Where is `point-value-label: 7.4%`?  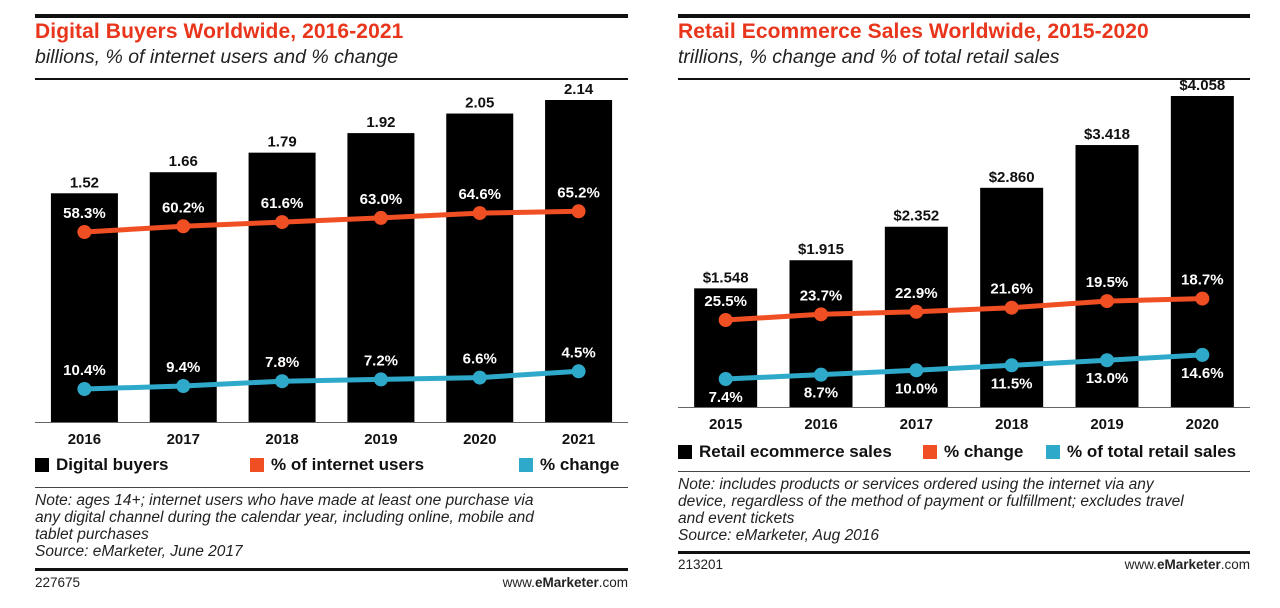
point-value-label: 7.4% is located at coordinates (726, 397).